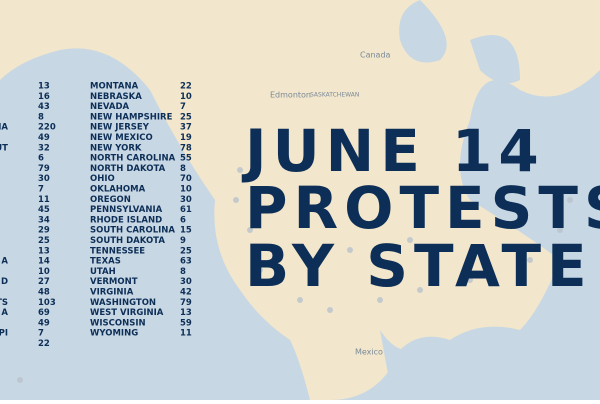  Describe the element at coordinates (369, 352) in the screenshot. I see `map-label: Mexico` at that location.